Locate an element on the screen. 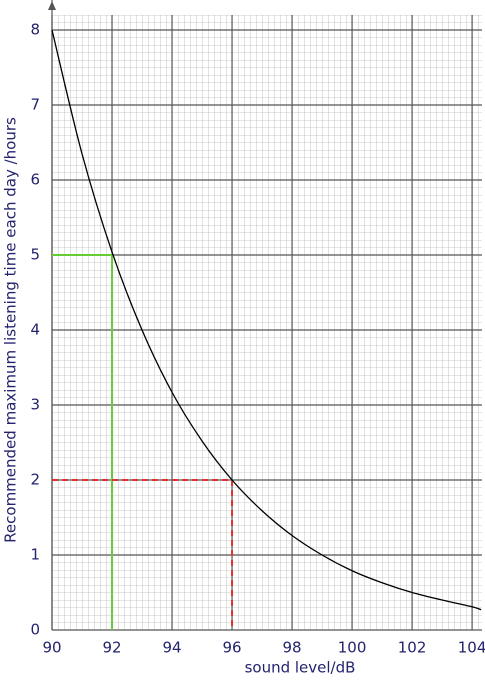 Image resolution: width=485 pixels, height=680 pixels. x-tick-label: 100 is located at coordinates (352, 648).